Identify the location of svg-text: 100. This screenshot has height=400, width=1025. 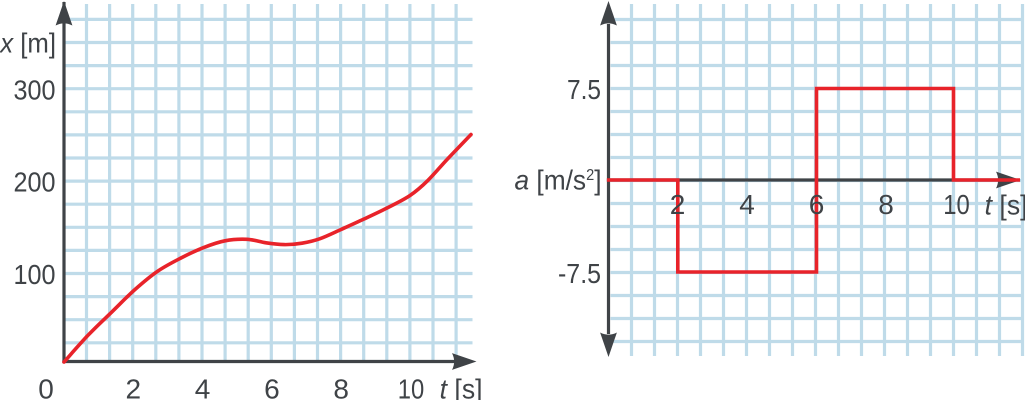
(35, 274).